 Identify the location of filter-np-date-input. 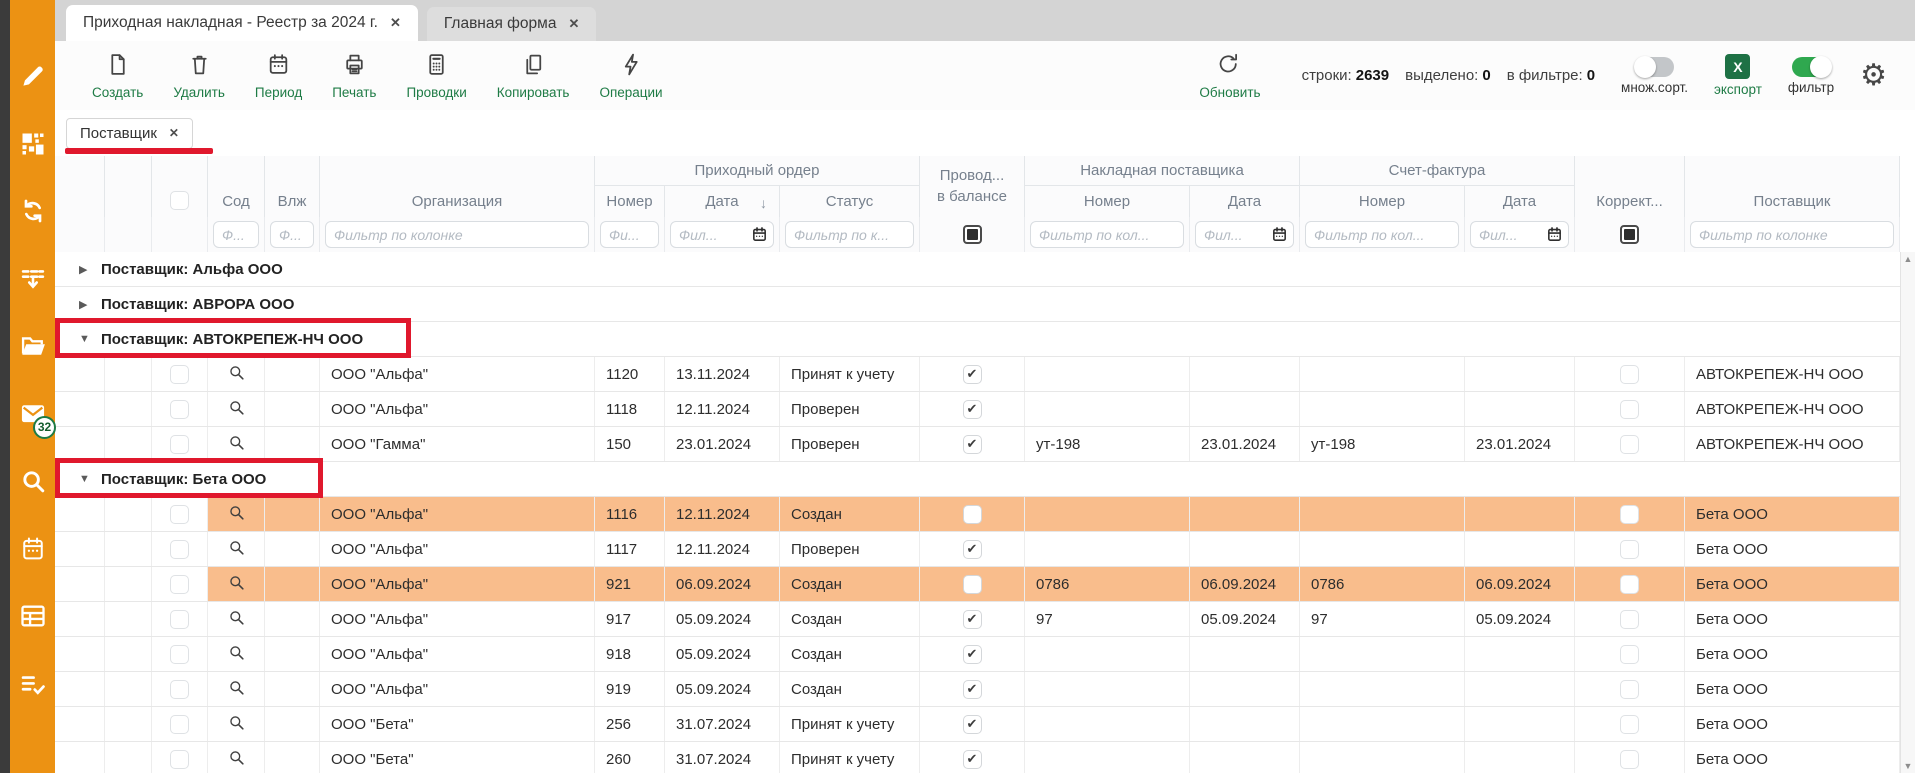
(1244, 234).